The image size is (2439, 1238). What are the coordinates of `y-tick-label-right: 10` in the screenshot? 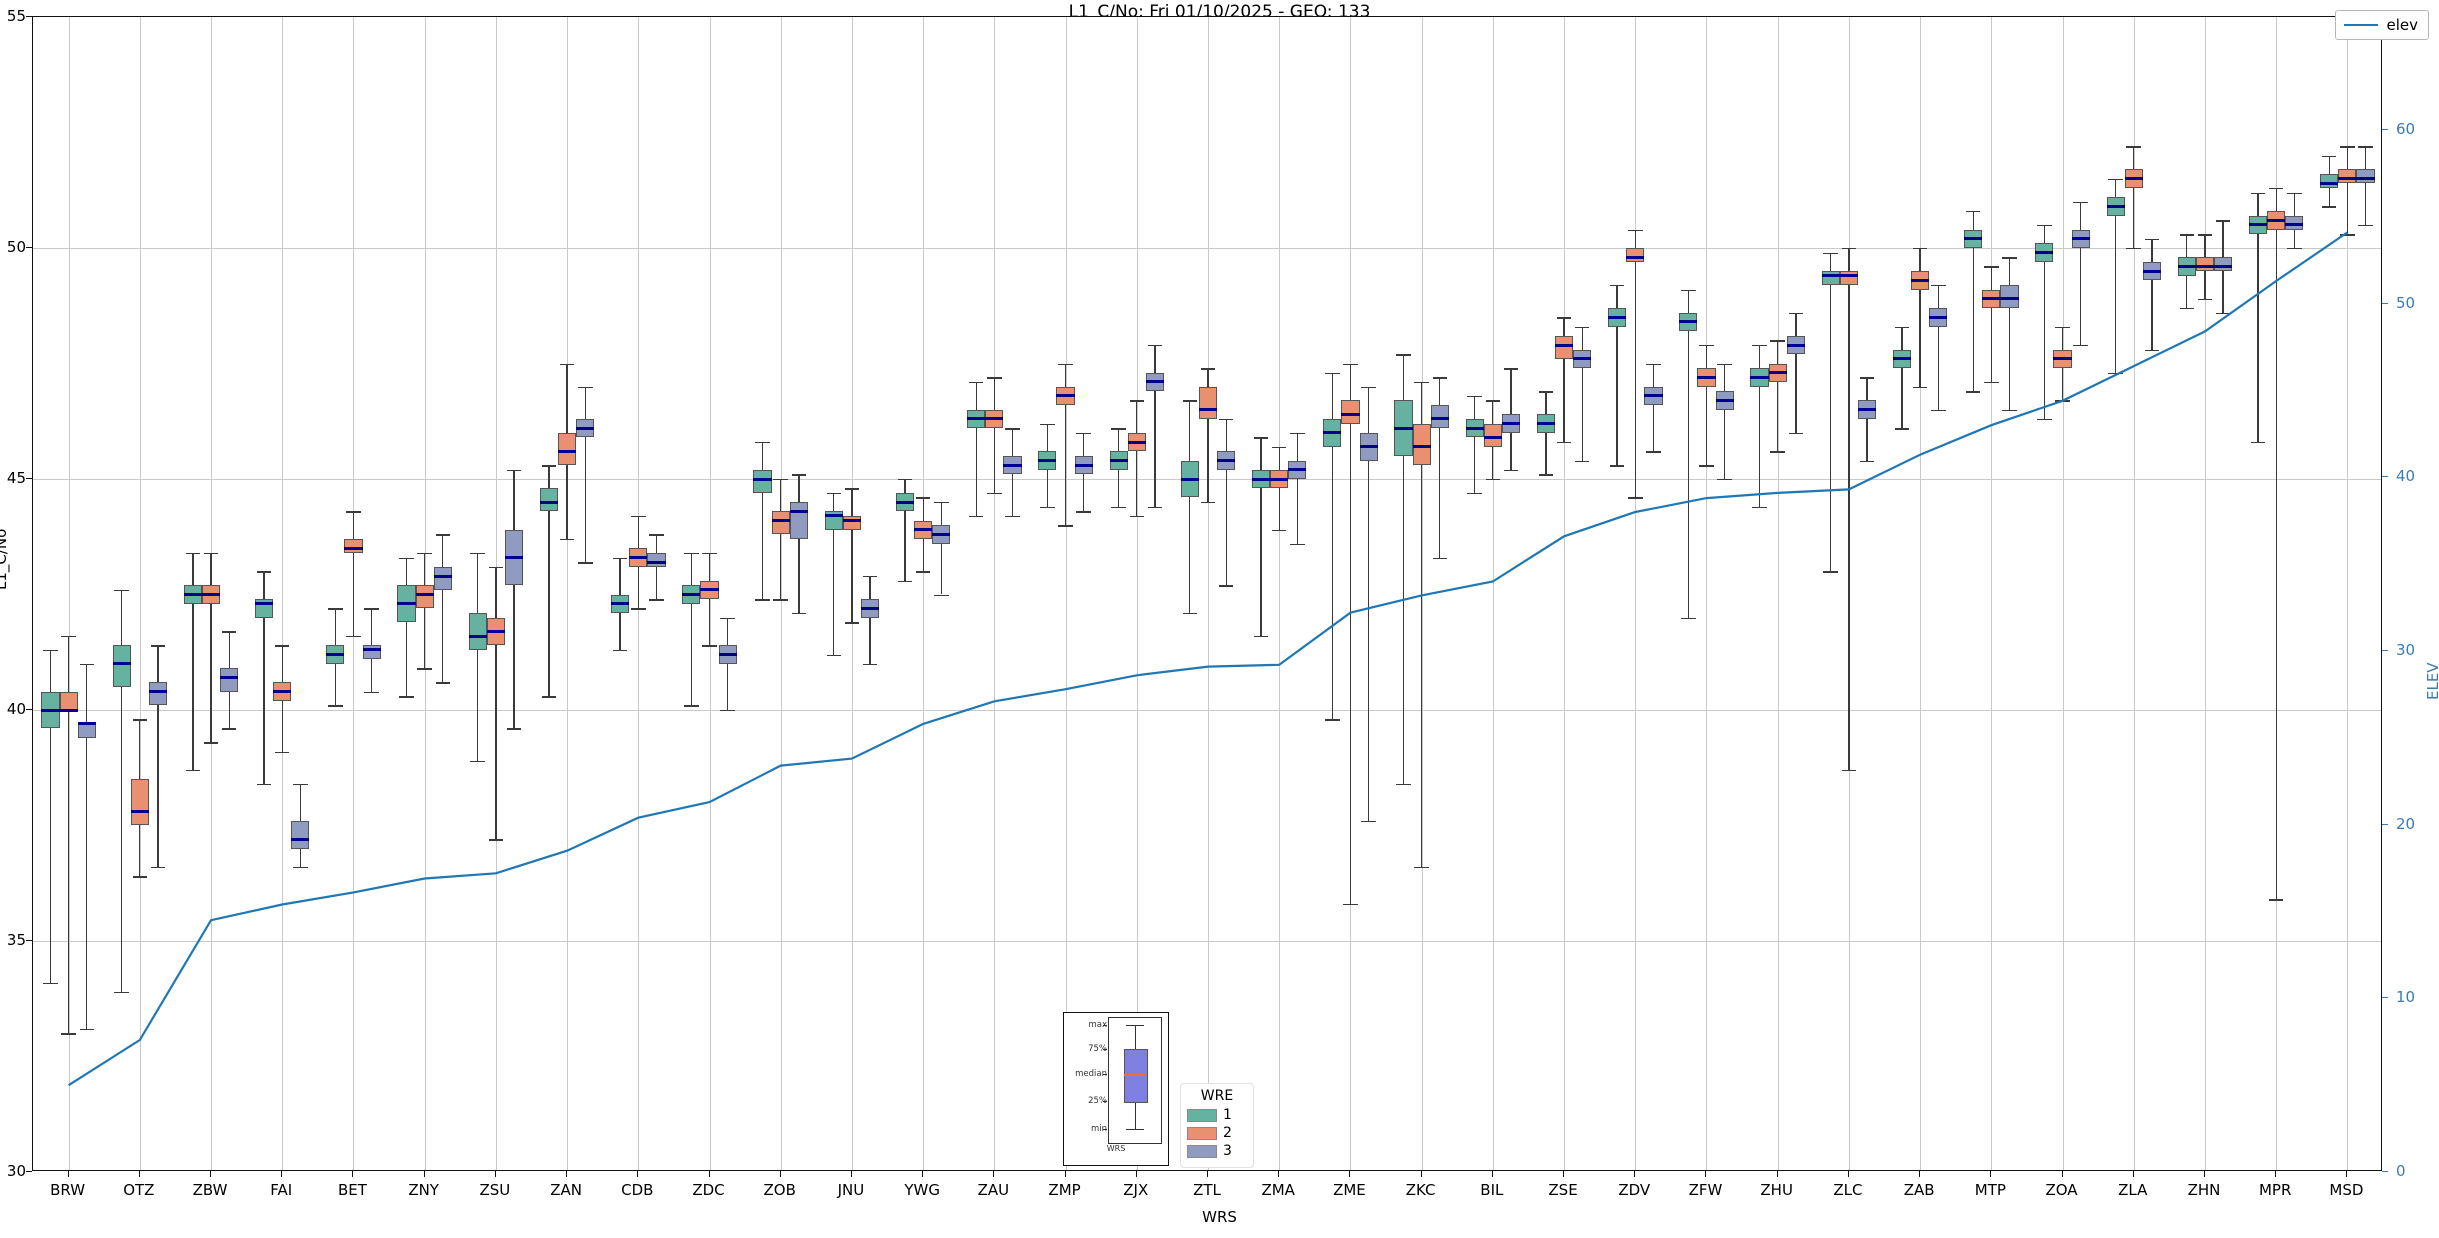 It's located at (2406, 997).